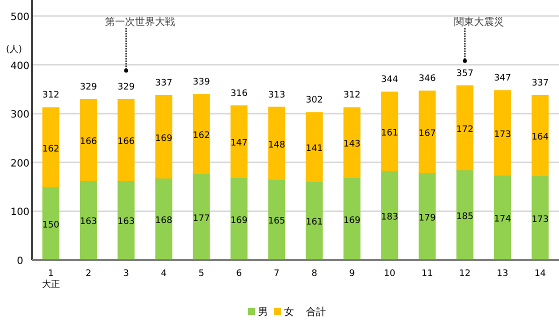 This screenshot has width=559, height=328. I want to click on total-label: 347, so click(503, 79).